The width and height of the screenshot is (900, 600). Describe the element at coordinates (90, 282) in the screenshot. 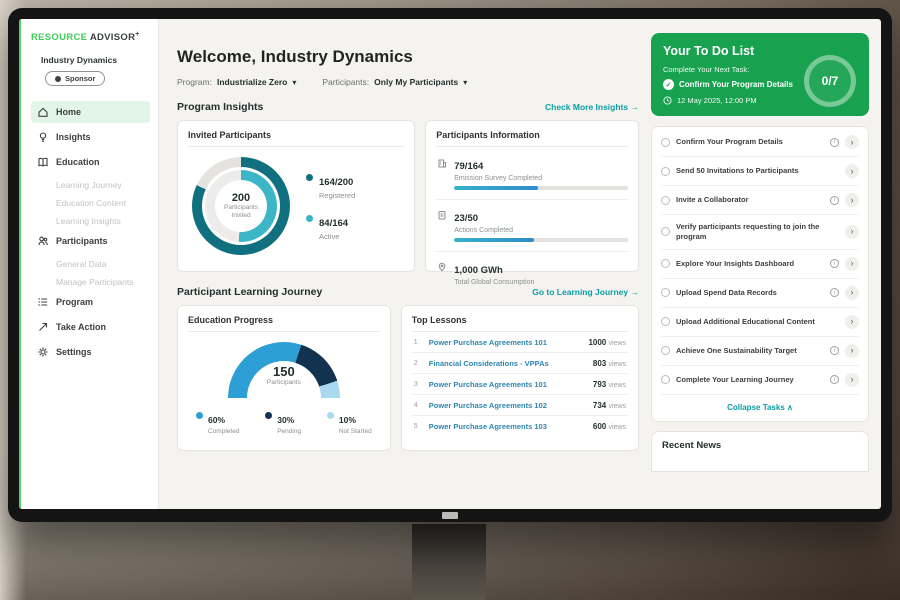

I see `sidebar-item-manage-participants: Manage Participants` at that location.